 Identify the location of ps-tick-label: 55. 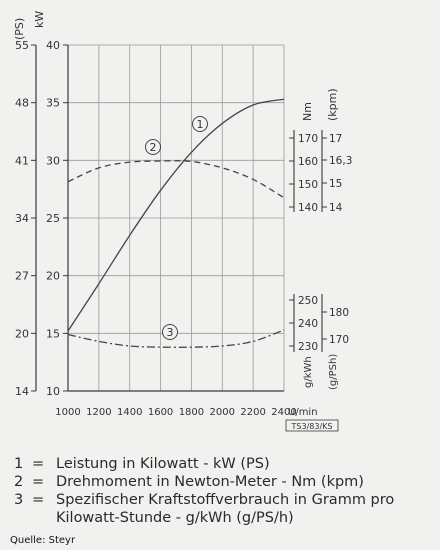
(22, 45).